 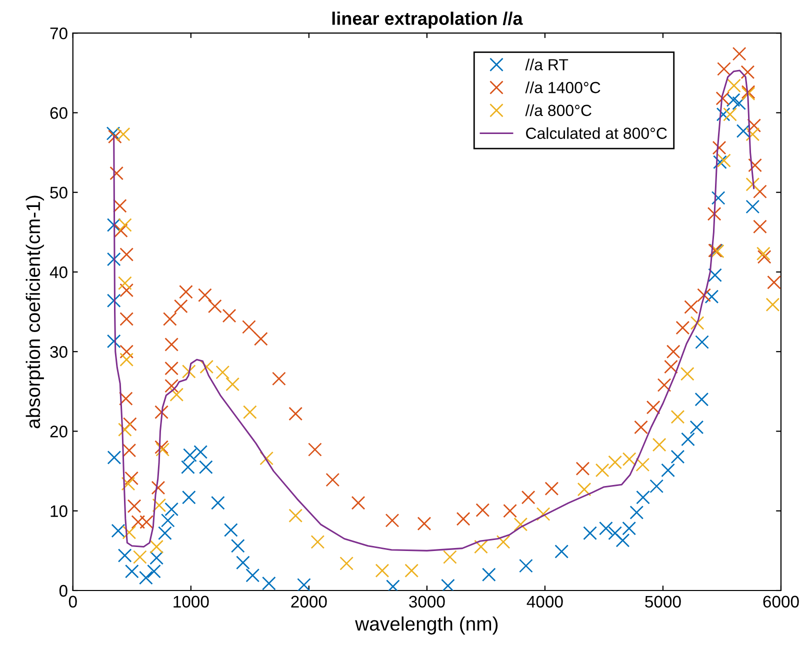 What do you see at coordinates (72, 602) in the screenshot?
I see `x-tick-label: 0` at bounding box center [72, 602].